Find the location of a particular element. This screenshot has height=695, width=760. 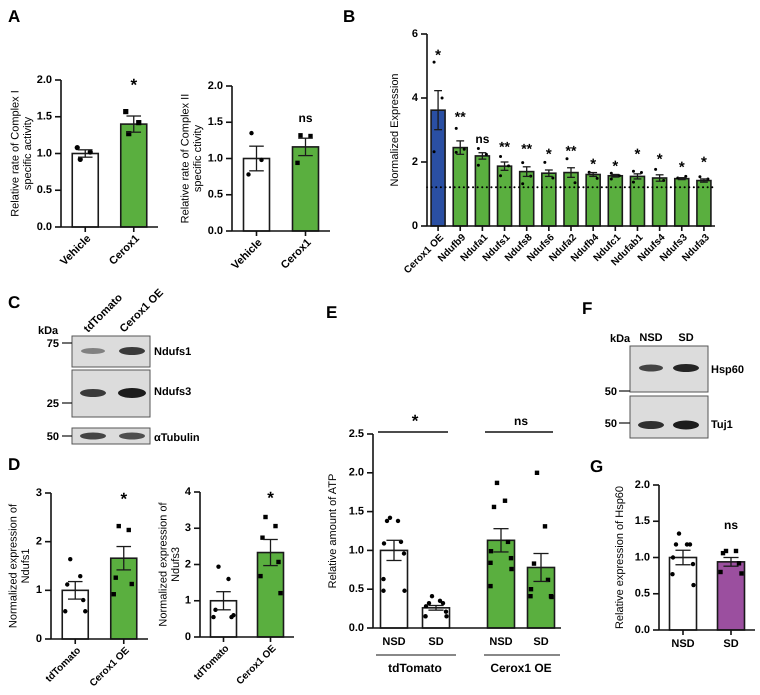

y-tick-label: 6 is located at coordinates (415, 34).